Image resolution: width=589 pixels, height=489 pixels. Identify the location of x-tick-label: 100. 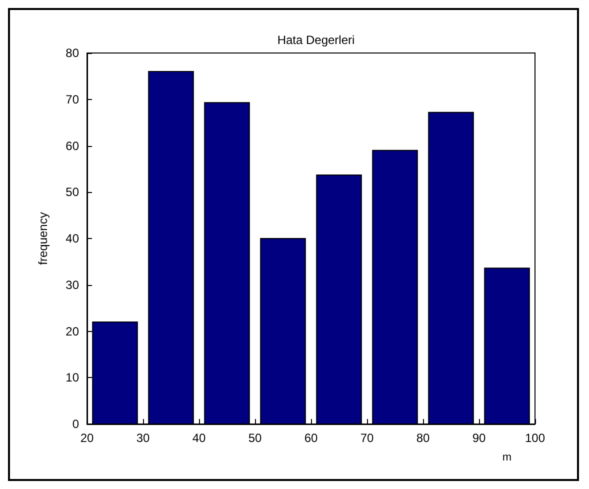
(535, 438).